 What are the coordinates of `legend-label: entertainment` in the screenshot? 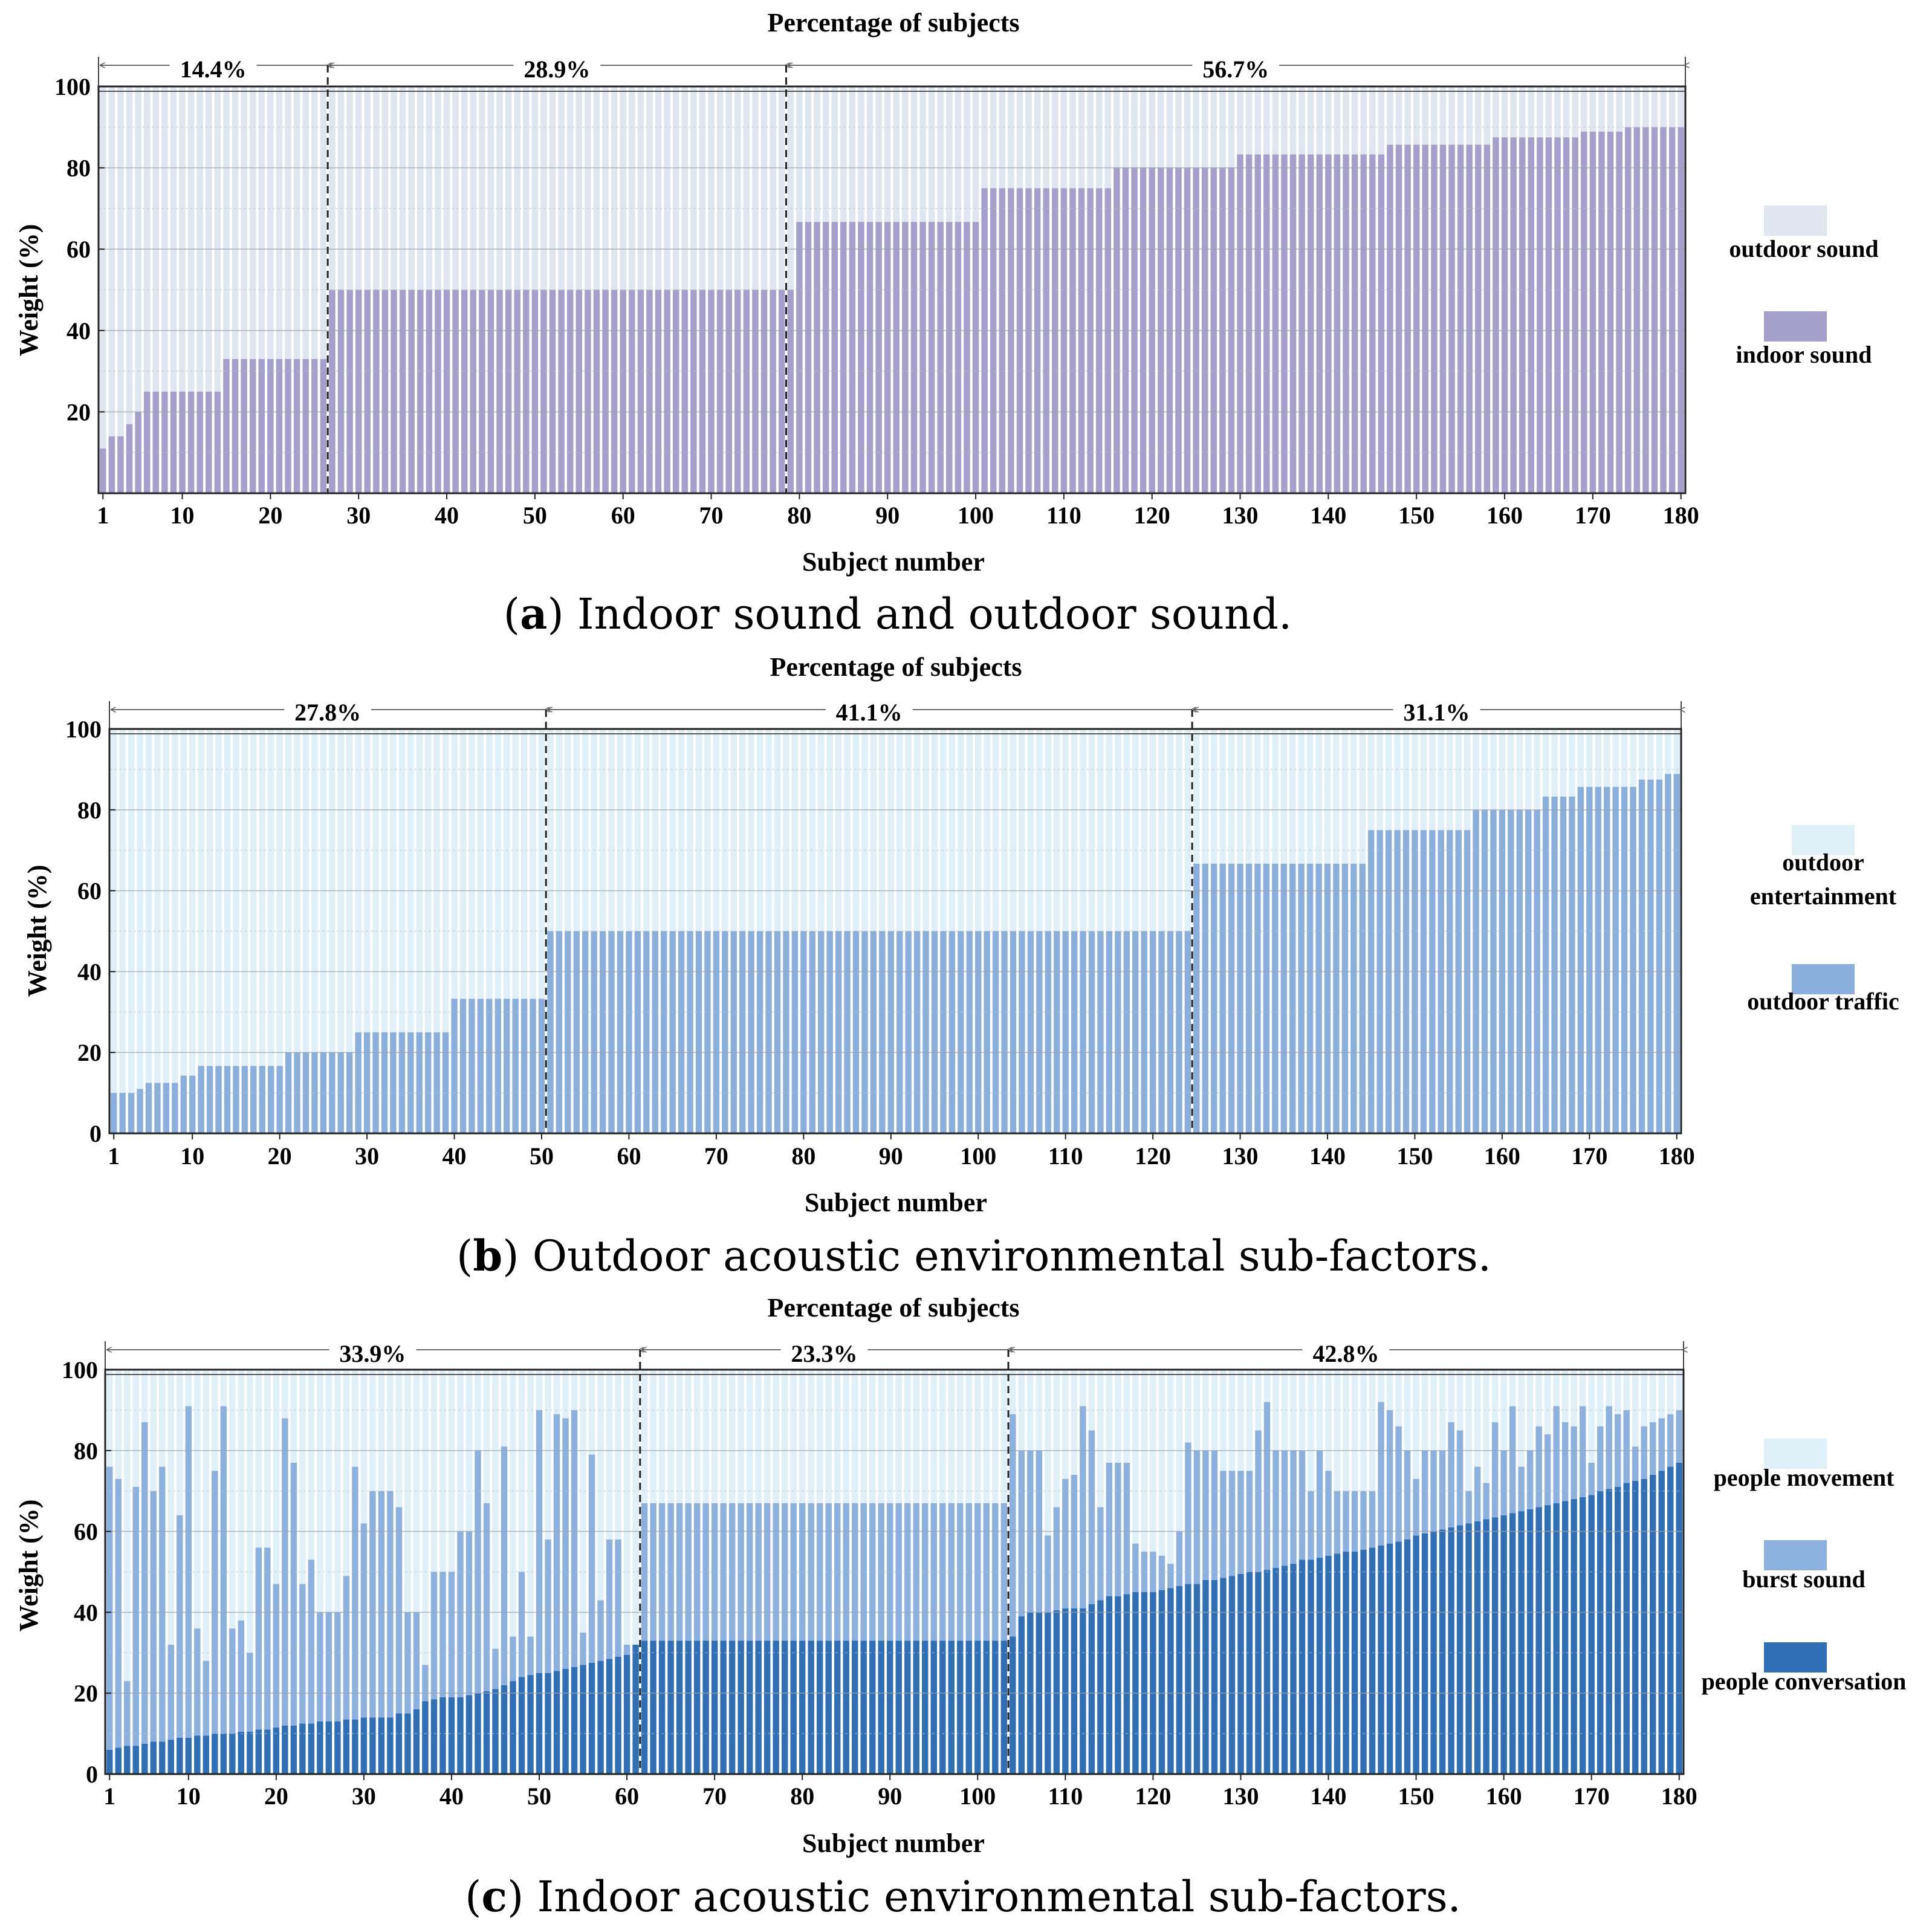 It's located at (1823, 896).